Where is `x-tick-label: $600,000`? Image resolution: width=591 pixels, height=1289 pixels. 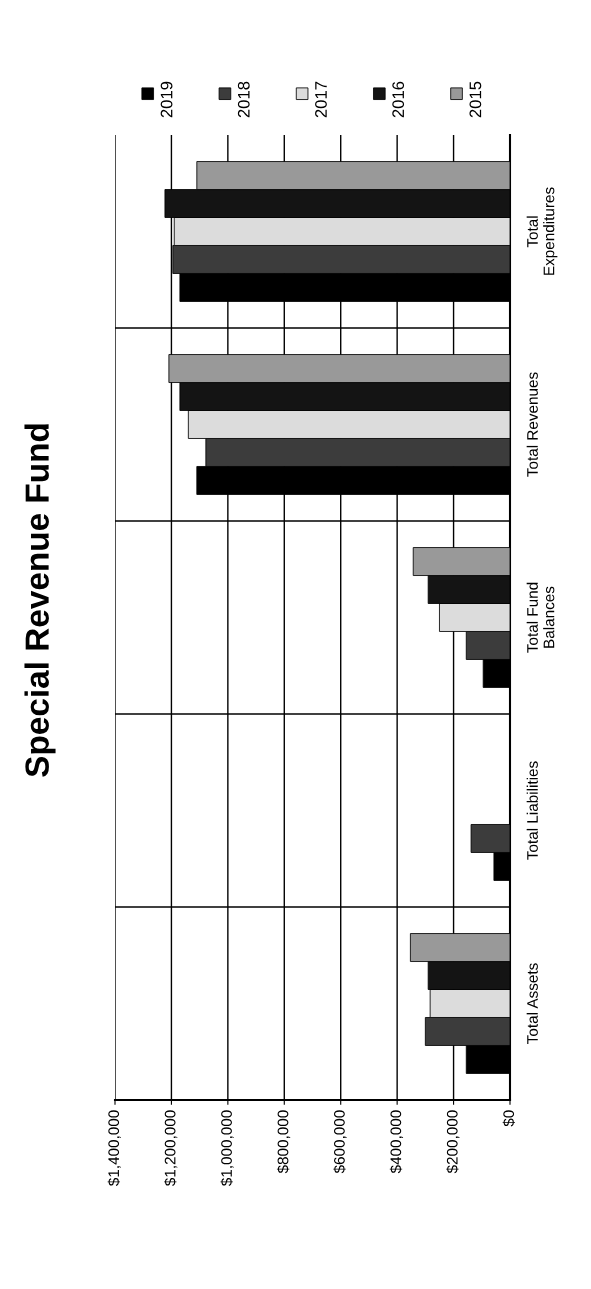
x-tick-label: $600,000 is located at coordinates (340, 1142).